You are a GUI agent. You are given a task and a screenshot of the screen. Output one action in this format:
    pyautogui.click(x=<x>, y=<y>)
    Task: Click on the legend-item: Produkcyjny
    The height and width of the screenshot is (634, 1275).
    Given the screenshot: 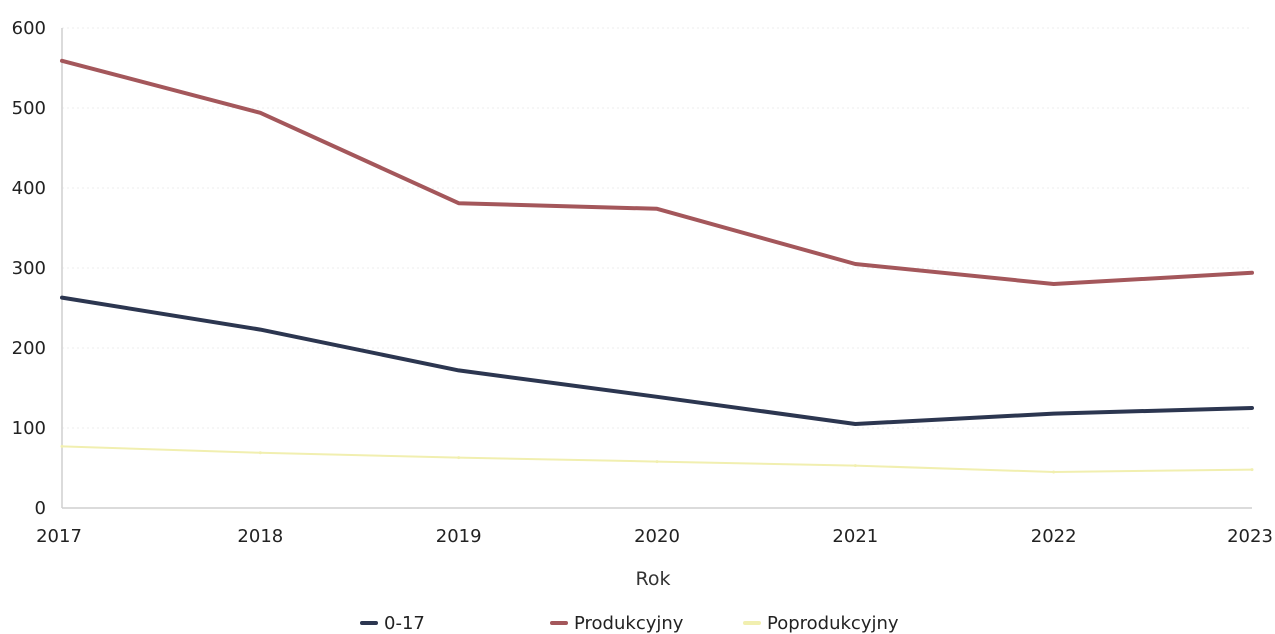 What is the action you would take?
    pyautogui.click(x=617, y=623)
    